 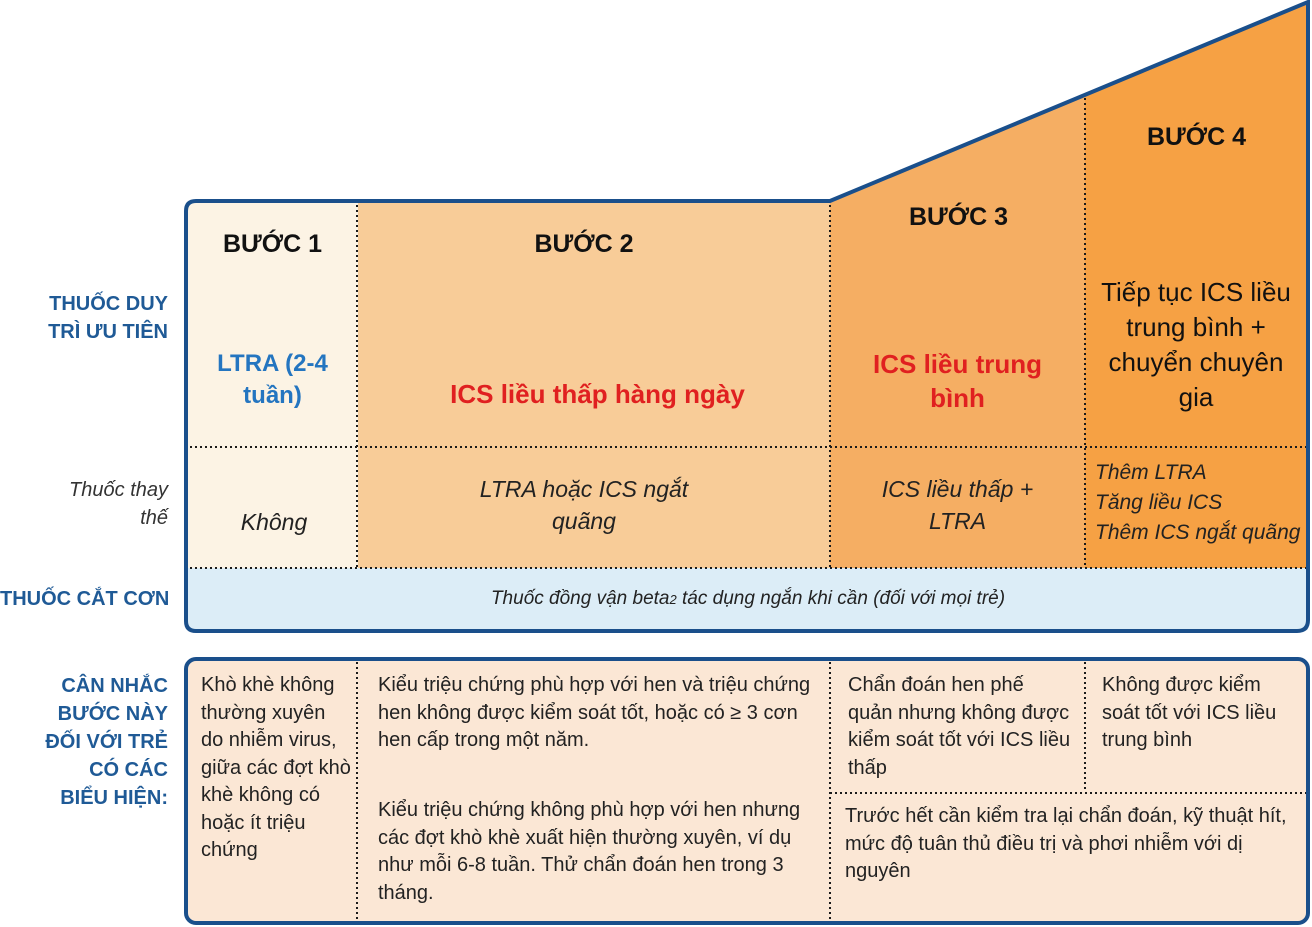 What do you see at coordinates (1198, 532) in the screenshot?
I see `step4-alternative-item: Thêm ICS ngắt quãng` at bounding box center [1198, 532].